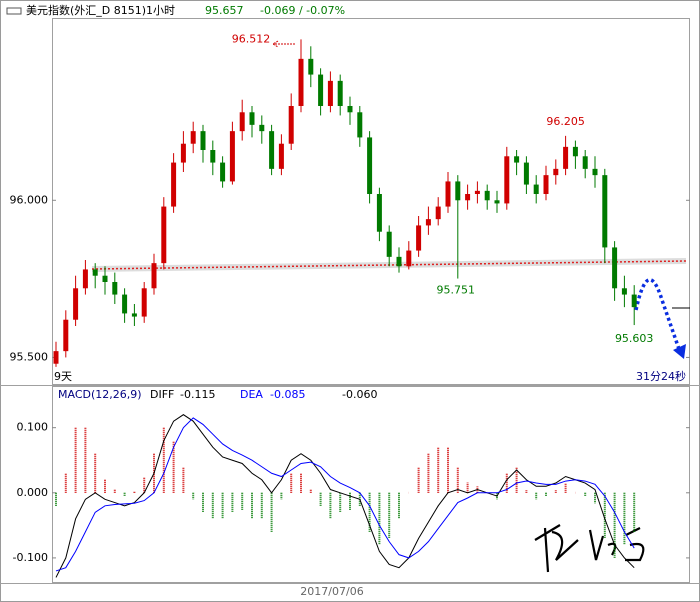 This screenshot has width=700, height=602. Describe the element at coordinates (283, 44) in the screenshot. I see `peak-pointer` at that location.